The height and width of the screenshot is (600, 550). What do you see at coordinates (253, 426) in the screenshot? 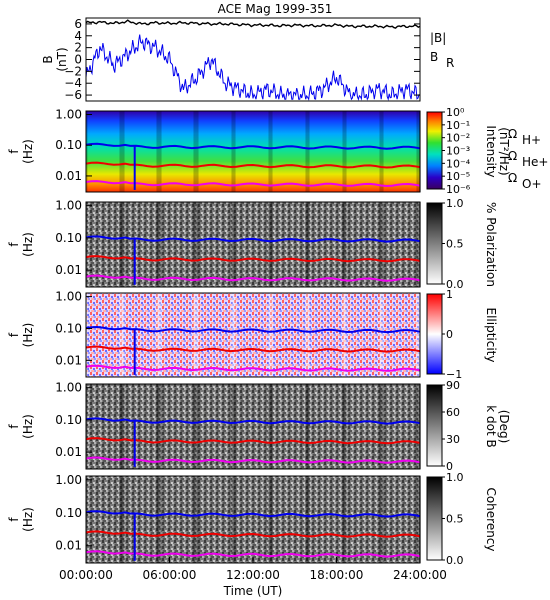
I see `kdotb-image` at bounding box center [253, 426].